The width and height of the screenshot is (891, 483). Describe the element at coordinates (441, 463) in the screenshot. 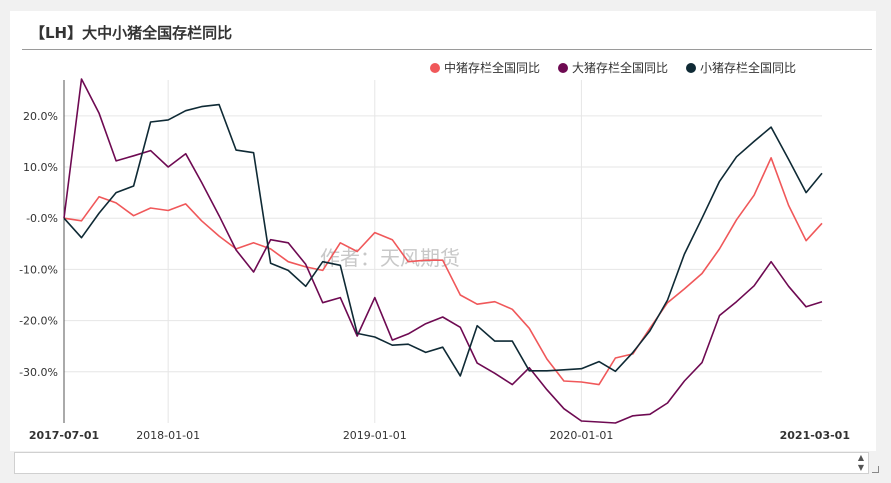

I see `footer-scroll-box` at that location.